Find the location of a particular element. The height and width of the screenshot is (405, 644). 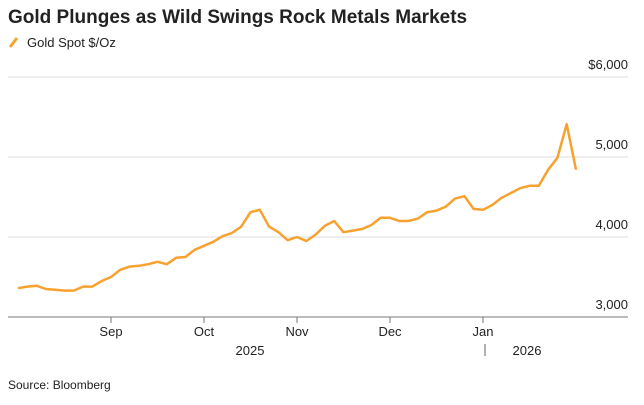

legend-icon is located at coordinates (13, 42).